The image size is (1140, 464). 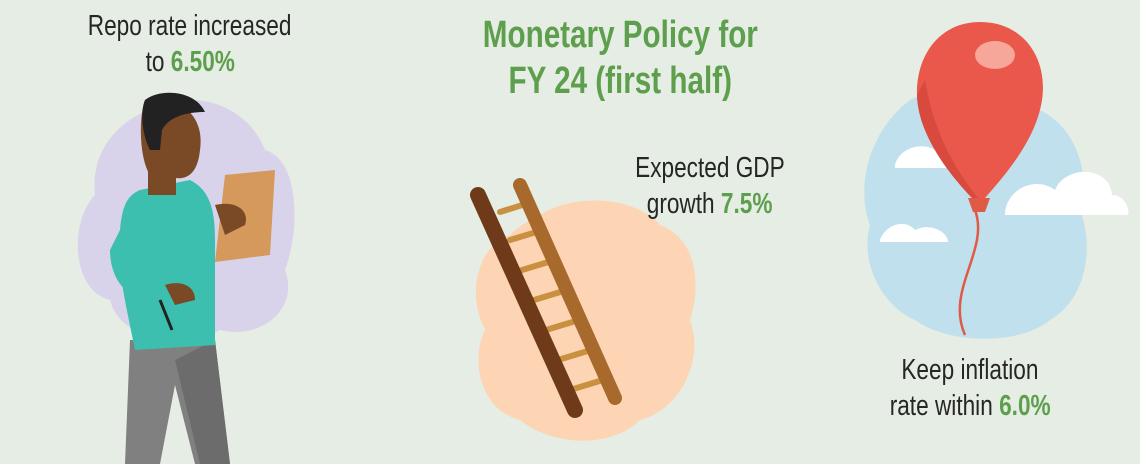 What do you see at coordinates (970, 370) in the screenshot?
I see `inflation-line-1: Keep inflation` at bounding box center [970, 370].